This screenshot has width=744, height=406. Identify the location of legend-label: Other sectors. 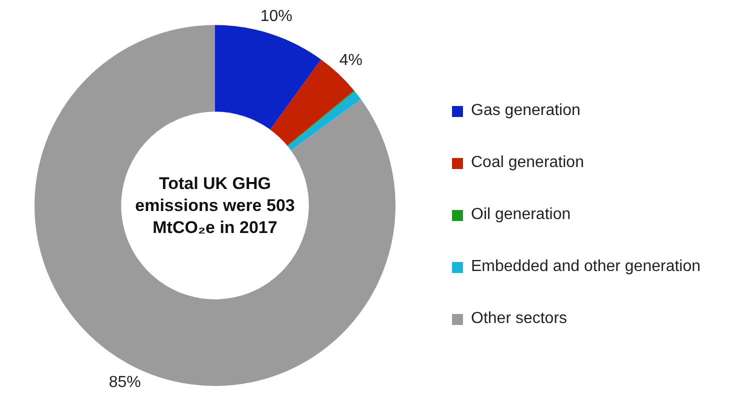
(519, 319).